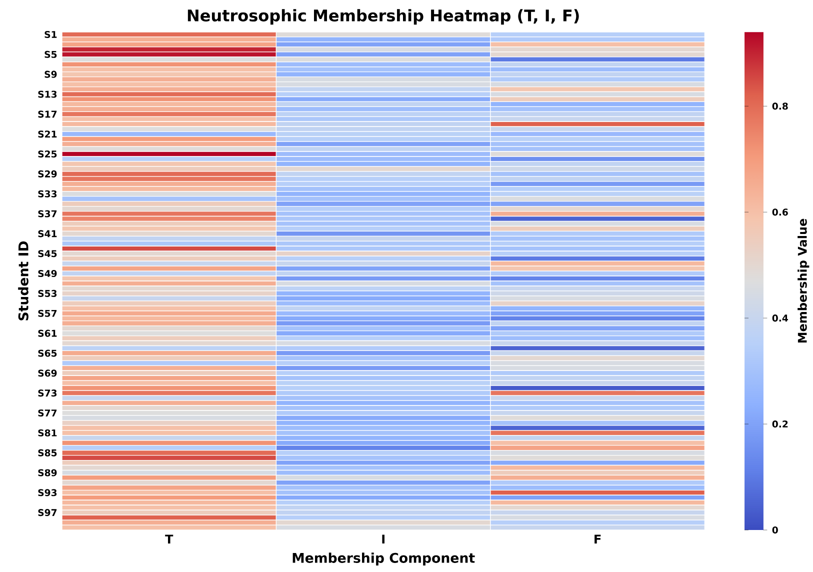 The height and width of the screenshot is (572, 813). Describe the element at coordinates (775, 530) in the screenshot. I see `color-bar-label: 0` at that location.